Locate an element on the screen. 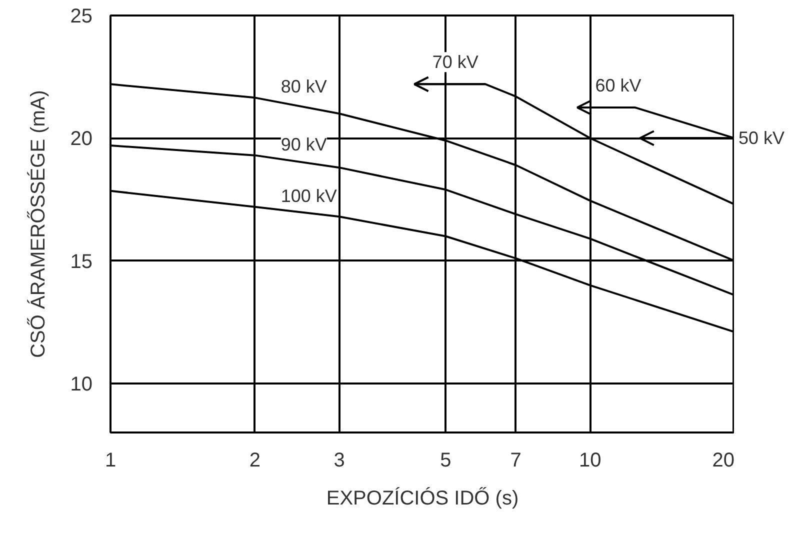  x-tick-label: 5 is located at coordinates (446, 461).